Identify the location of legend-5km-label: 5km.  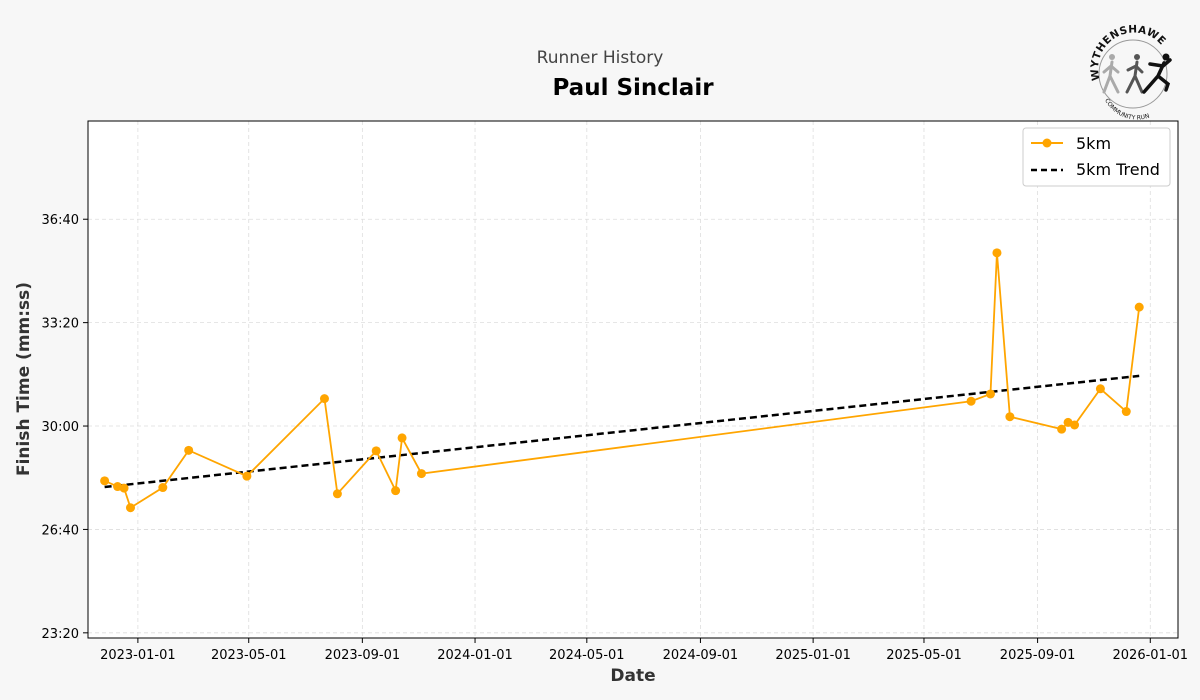
(1093, 143).